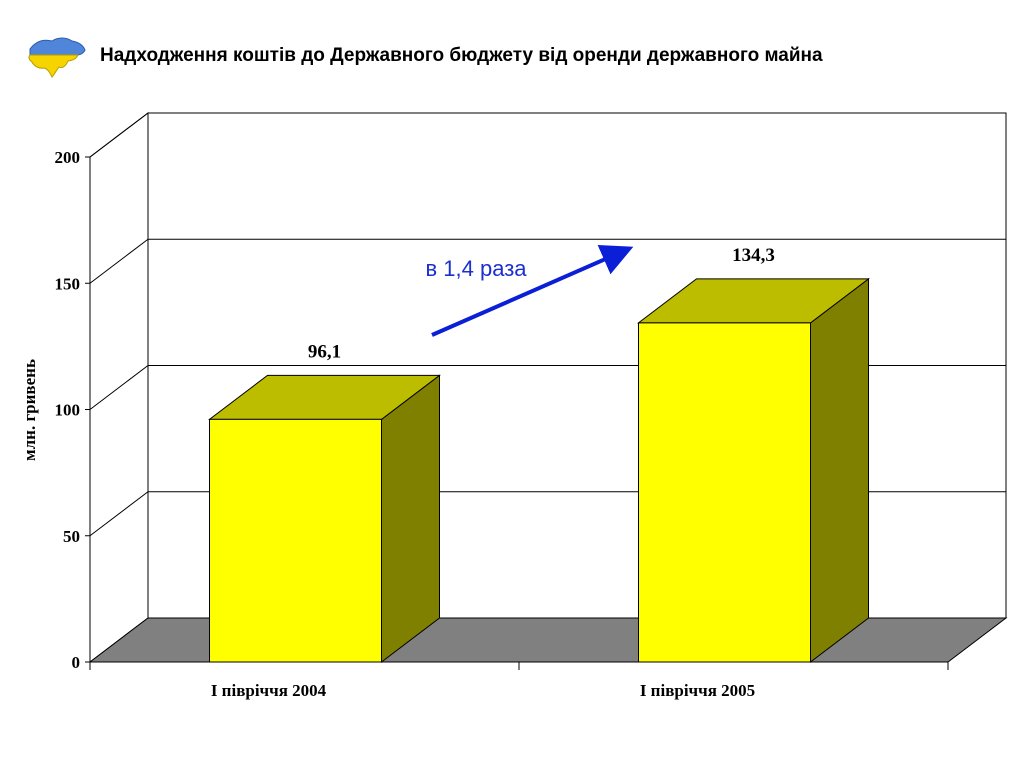  I want to click on x-tick-label: І півріччя 2004, so click(269, 690).